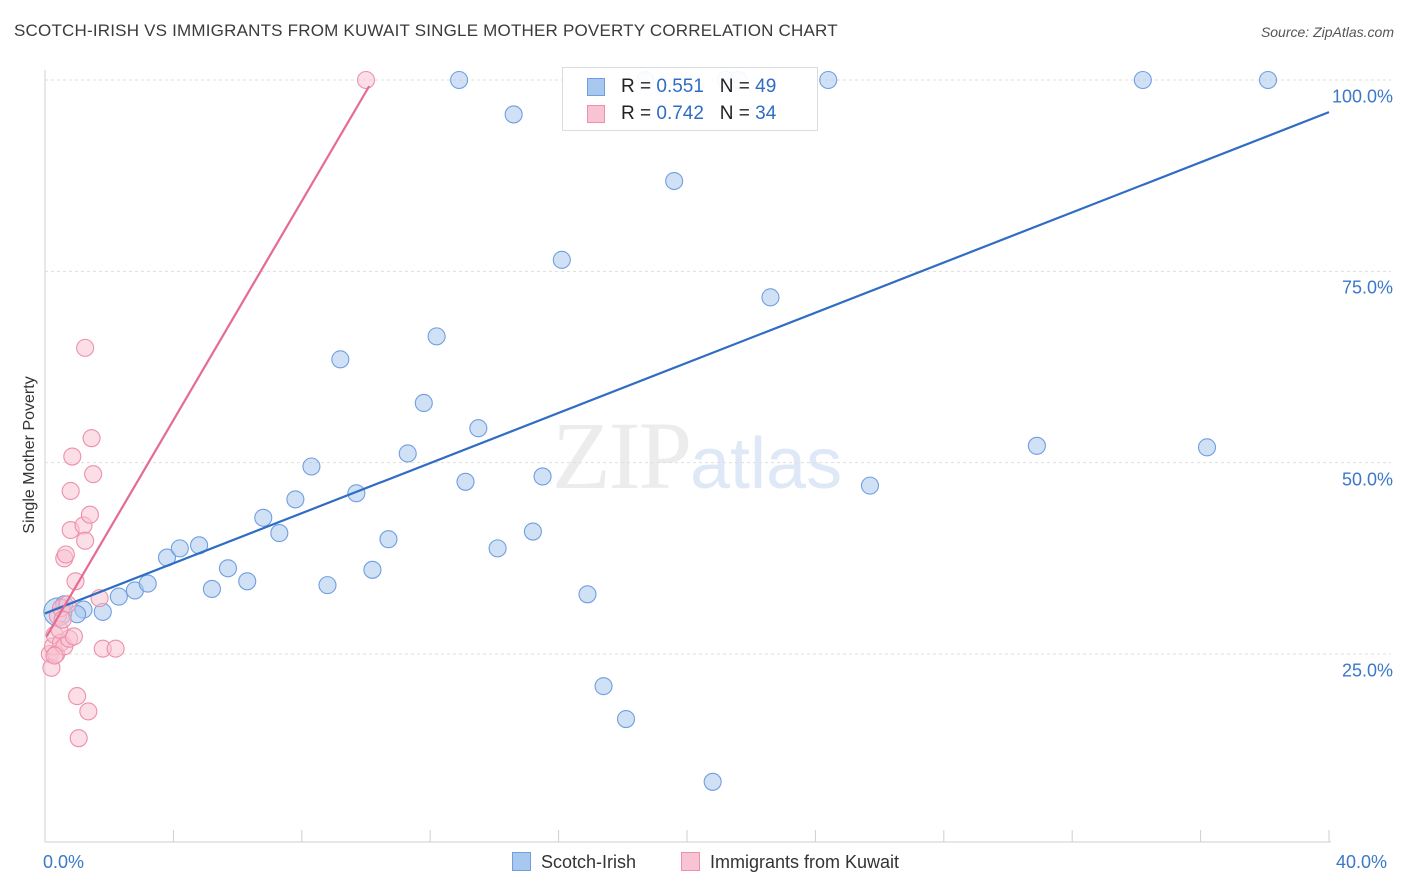  Describe the element at coordinates (690, 861) in the screenshot. I see `bottom-legend-swatch-pink` at that location.